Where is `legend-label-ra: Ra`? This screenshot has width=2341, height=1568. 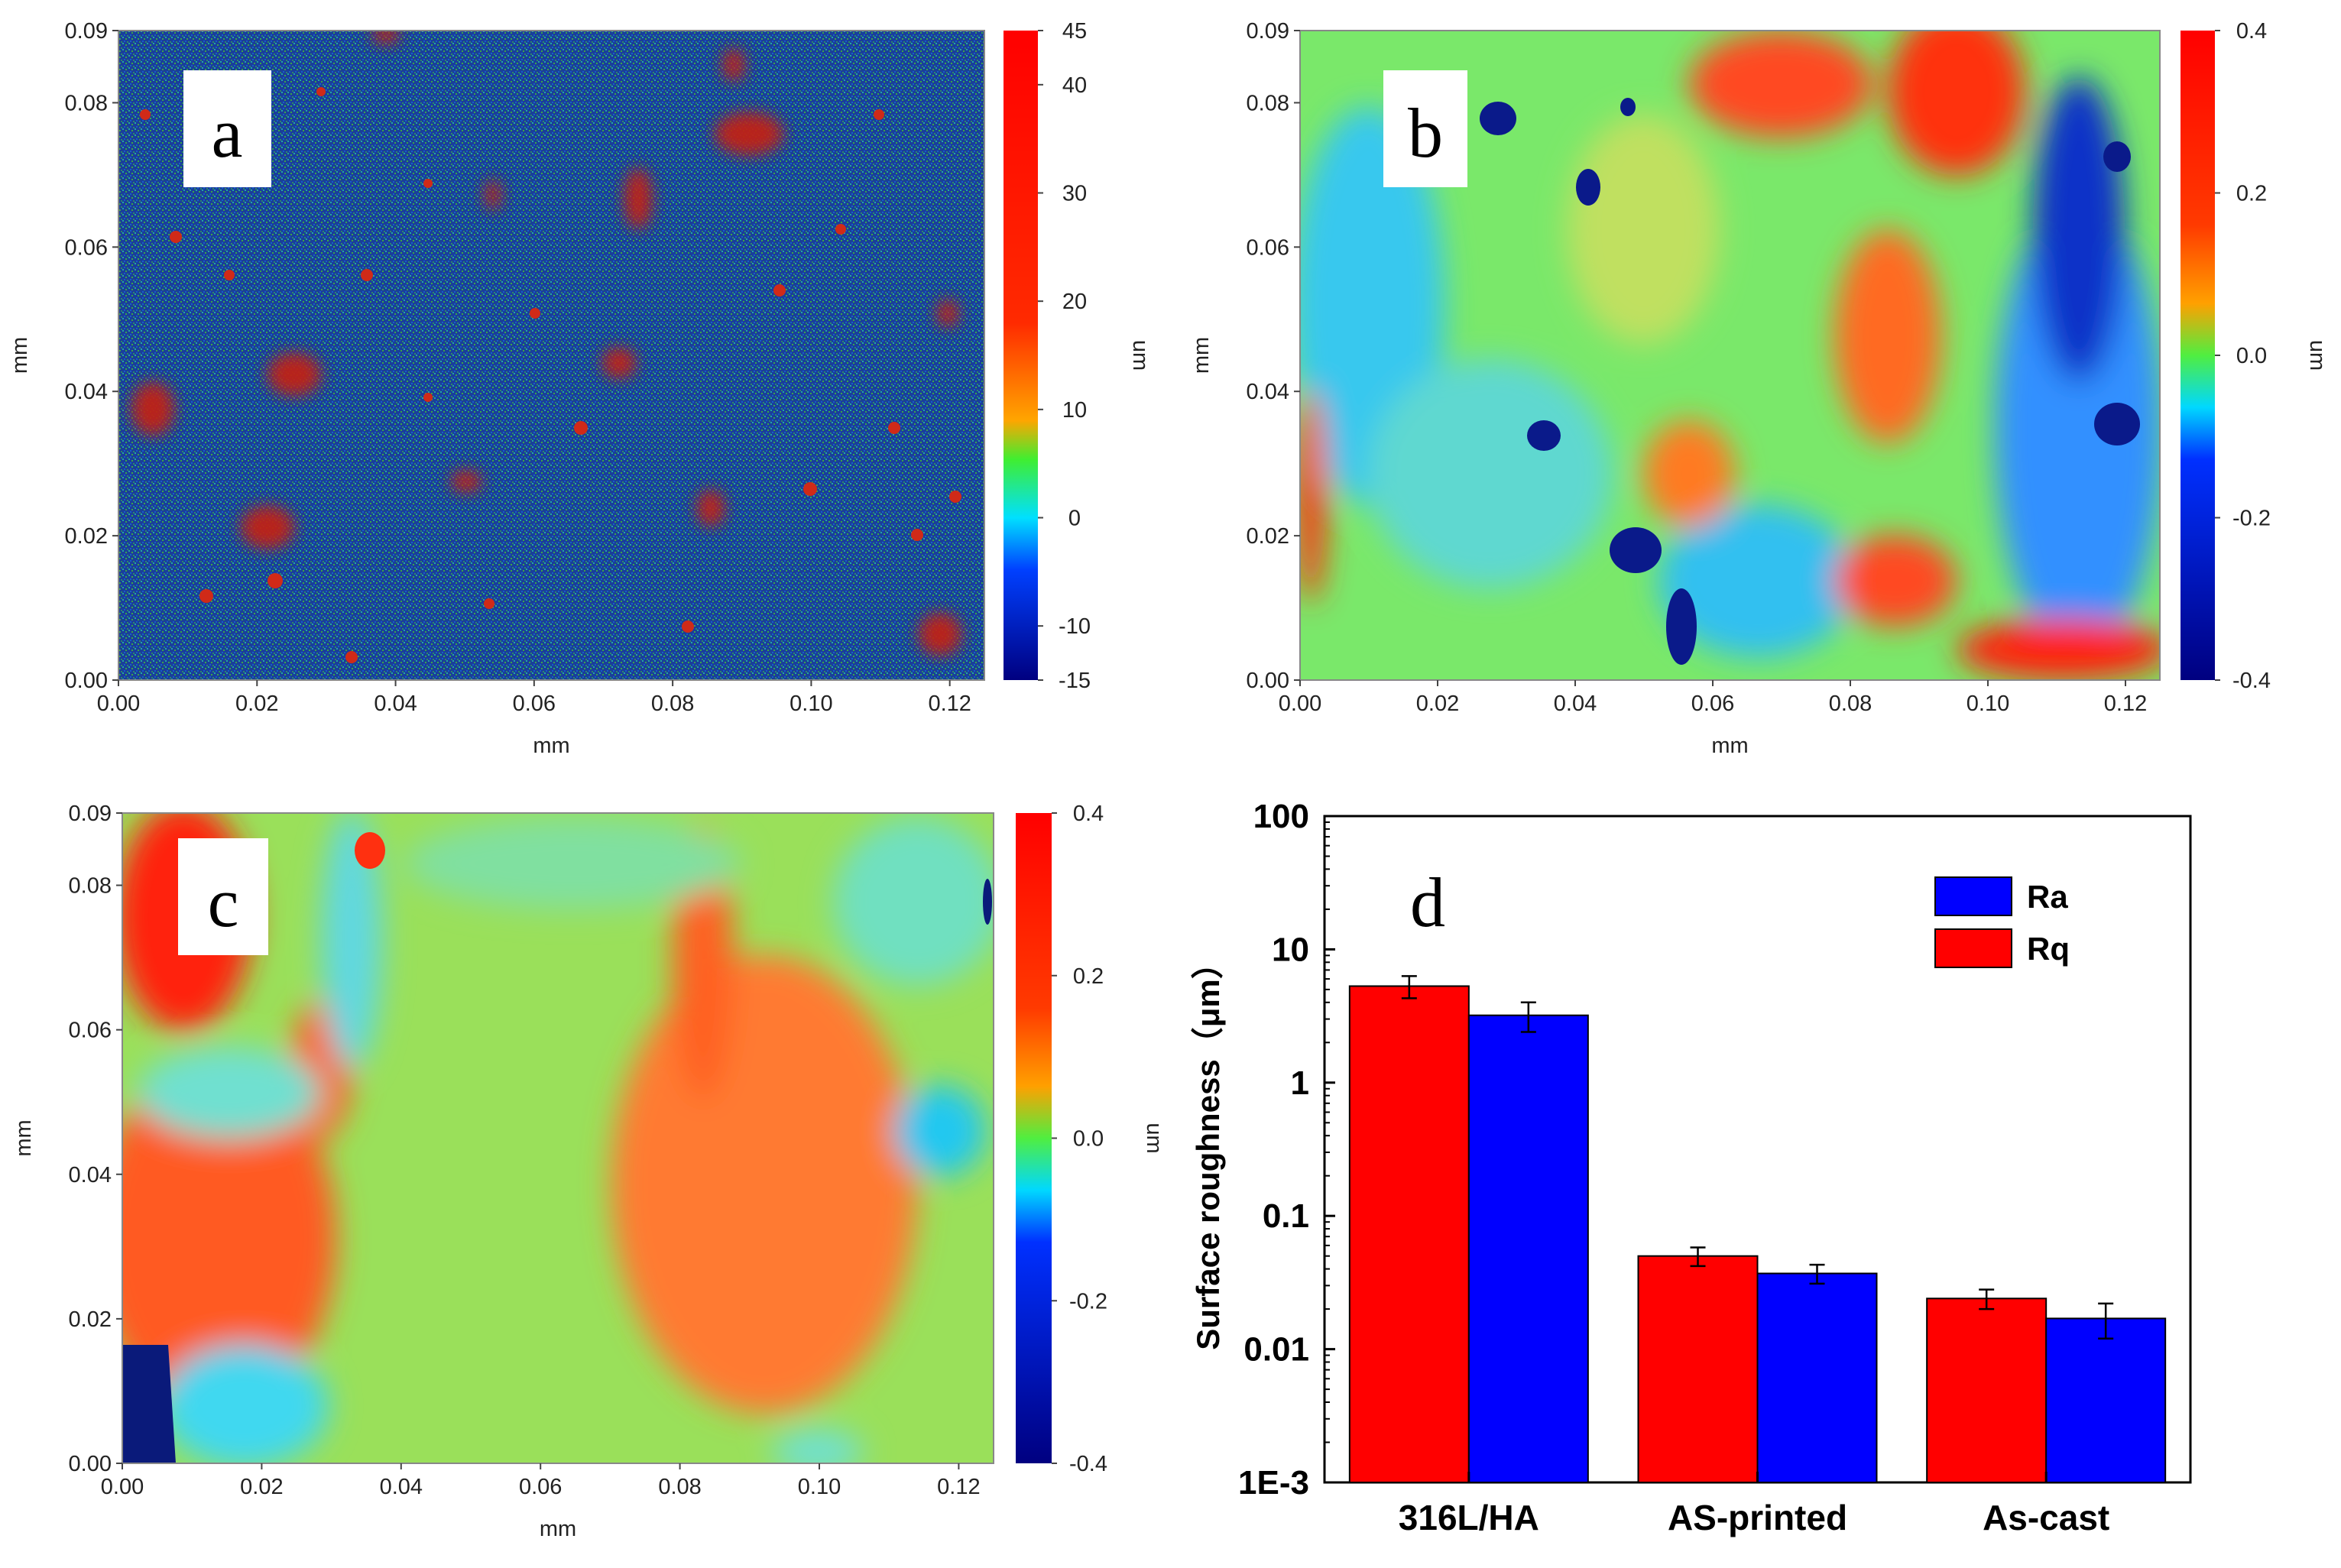 legend-label-ra: Ra is located at coordinates (2047, 897).